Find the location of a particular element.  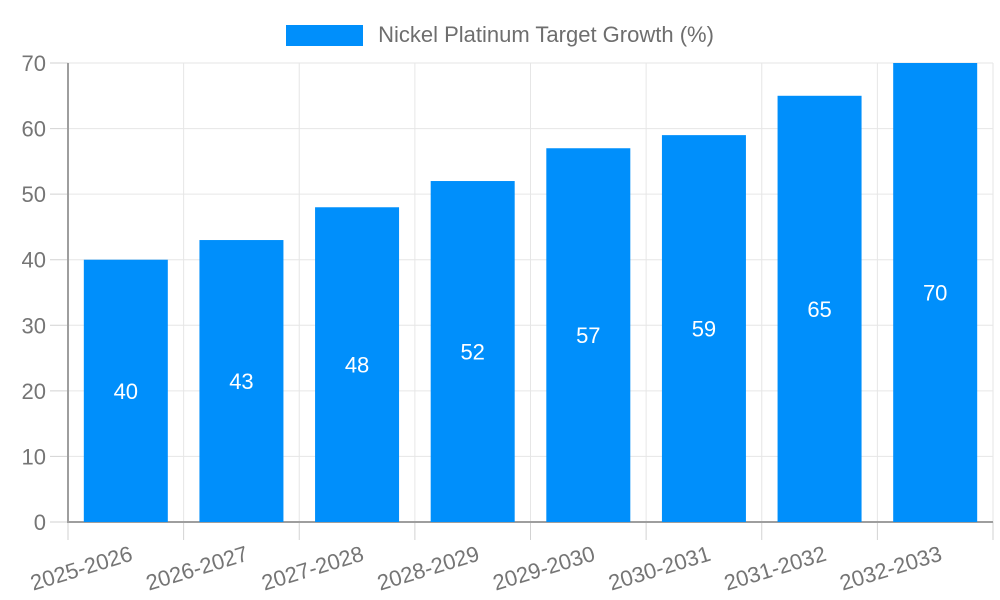

y-axis-tick-label: 0 is located at coordinates (40, 522).